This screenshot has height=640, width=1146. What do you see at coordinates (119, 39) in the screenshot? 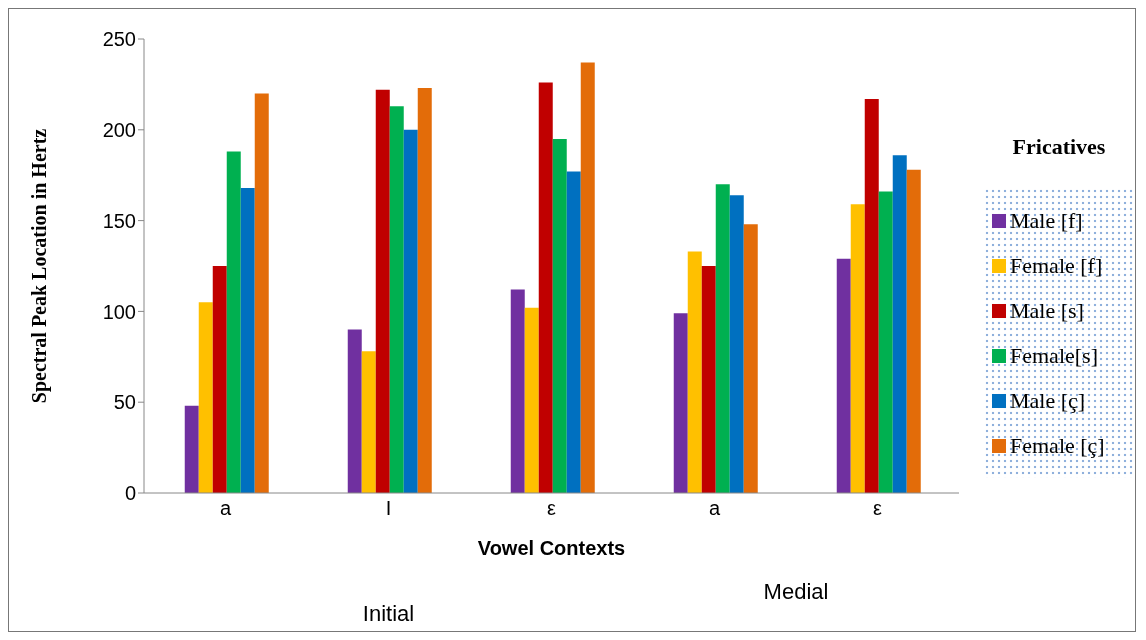
I see `y-tick-label: 250` at bounding box center [119, 39].